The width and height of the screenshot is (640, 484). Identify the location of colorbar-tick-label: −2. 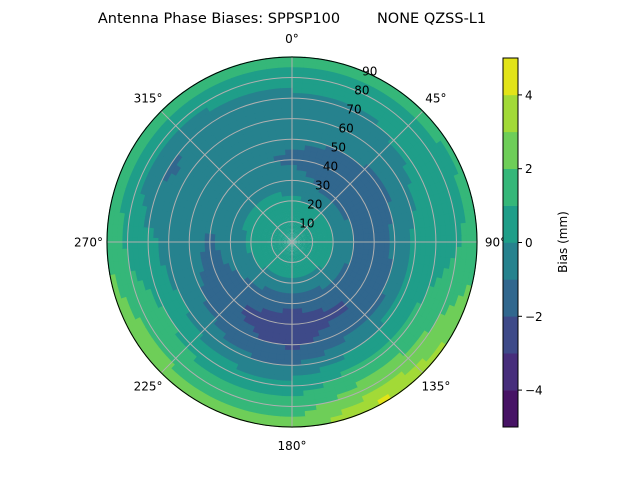
(534, 317).